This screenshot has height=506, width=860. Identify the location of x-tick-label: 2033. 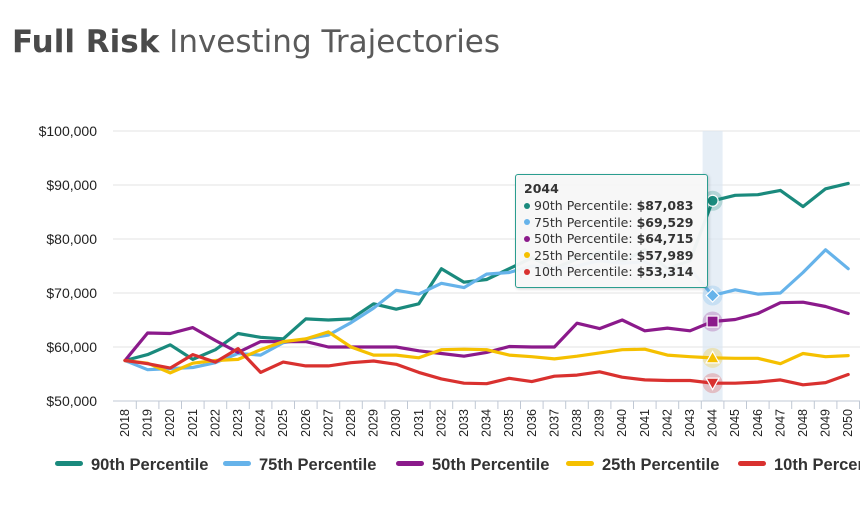
(464, 423).